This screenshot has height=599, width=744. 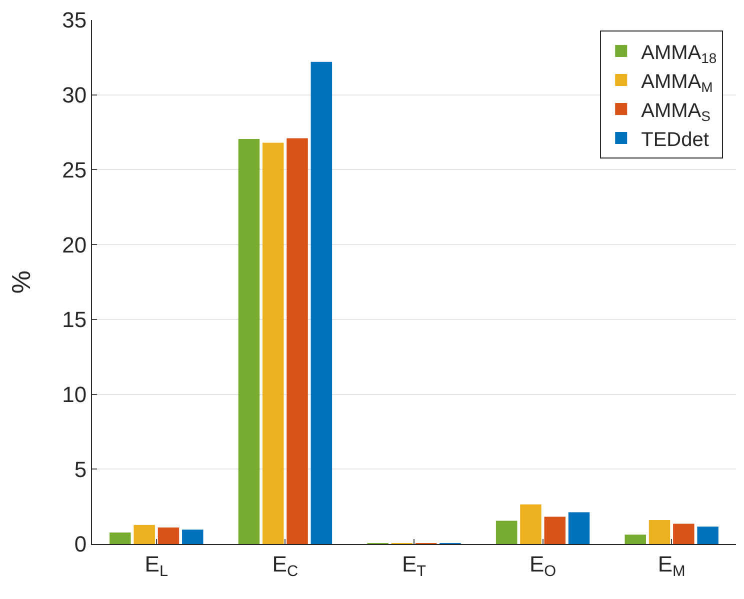 I want to click on legend-label: AMMA$_{S}$, so click(x=675, y=112).